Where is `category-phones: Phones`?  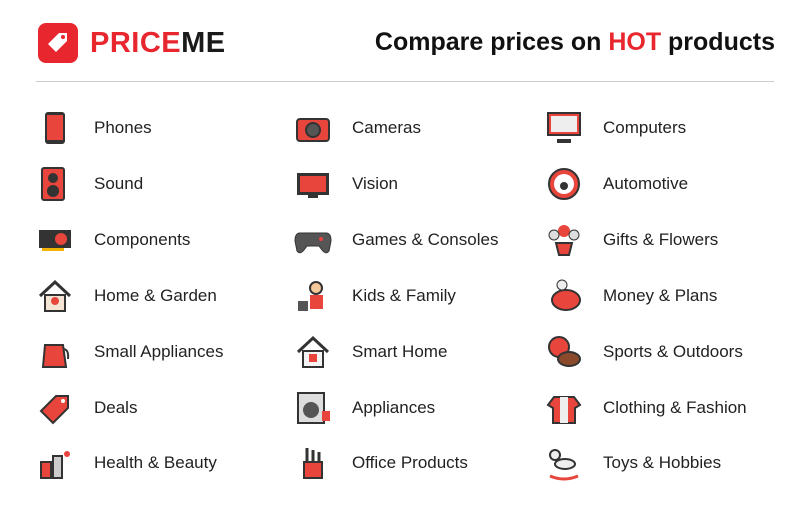
category-phones: Phones is located at coordinates (94, 128).